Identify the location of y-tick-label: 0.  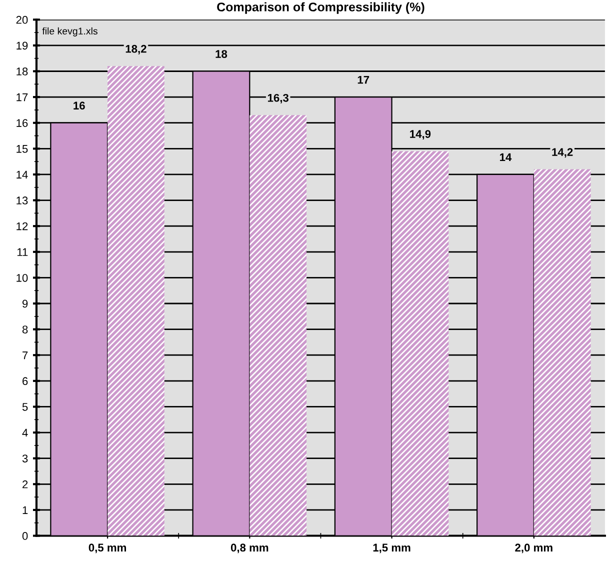
(25, 536).